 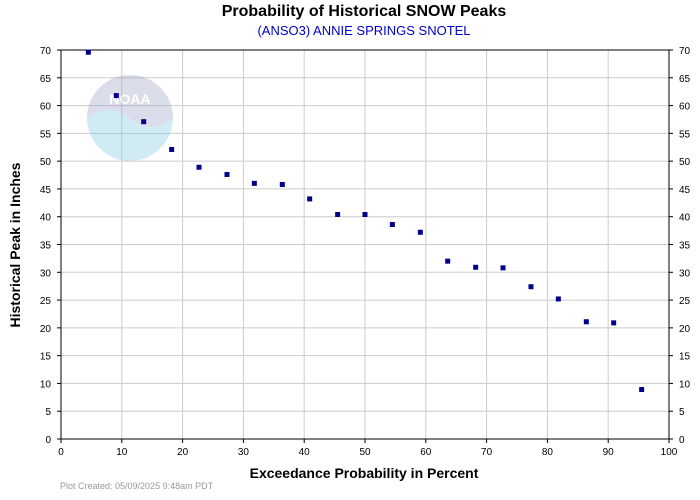 I want to click on plot-created-note: Plot Created: 05/09/2025 9:48am PDT, so click(x=137, y=486).